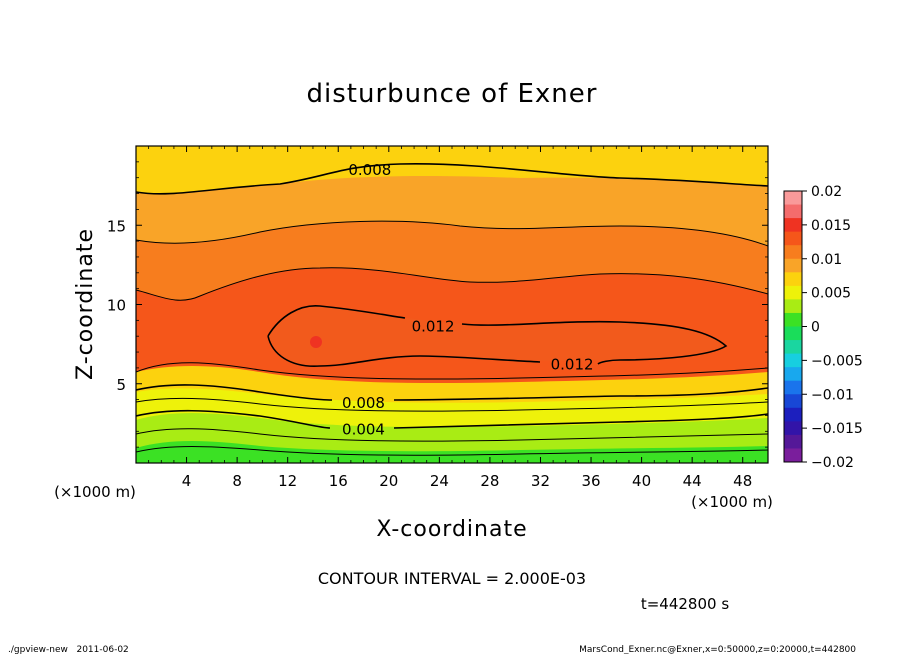 This screenshot has width=904, height=654. I want to click on x-tick-label: 12, so click(287, 481).